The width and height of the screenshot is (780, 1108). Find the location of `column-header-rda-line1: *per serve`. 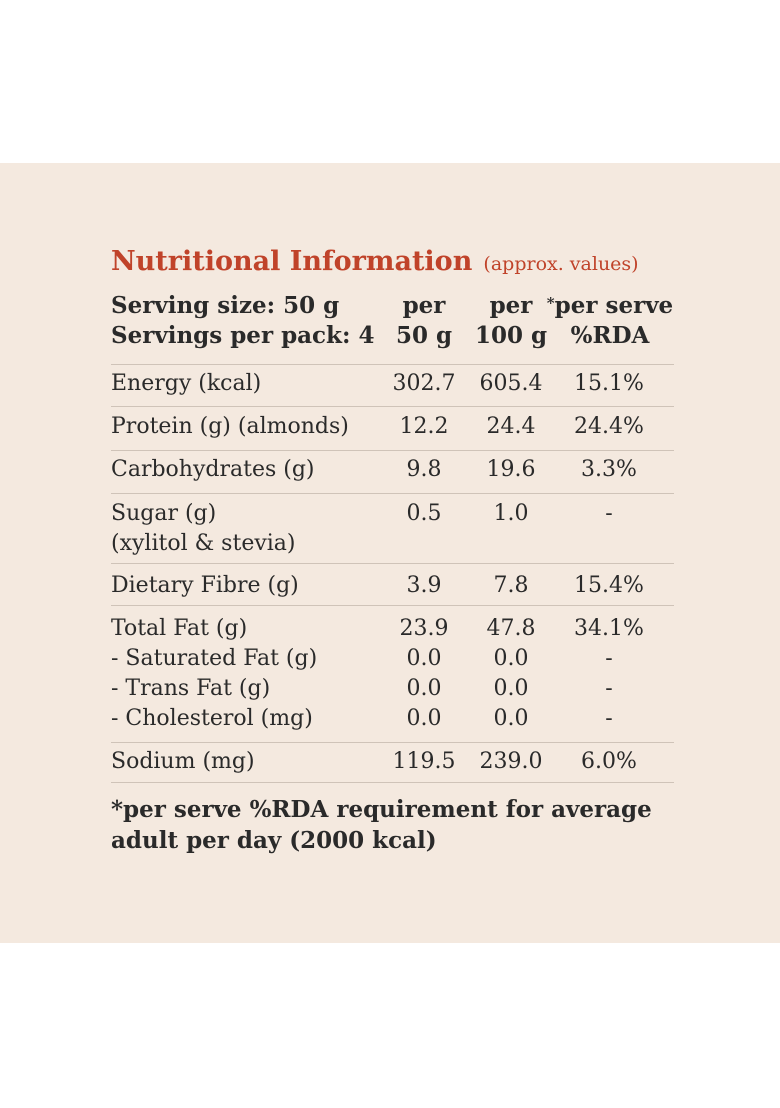

column-header-rda-line1: *per serve is located at coordinates (610, 306).